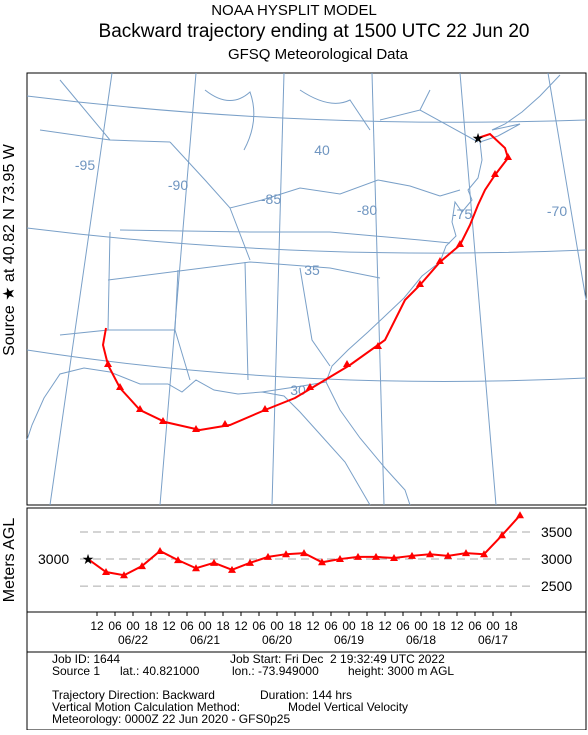 The width and height of the screenshot is (588, 735). What do you see at coordinates (271, 199) in the screenshot?
I see `lon-label: -85` at bounding box center [271, 199].